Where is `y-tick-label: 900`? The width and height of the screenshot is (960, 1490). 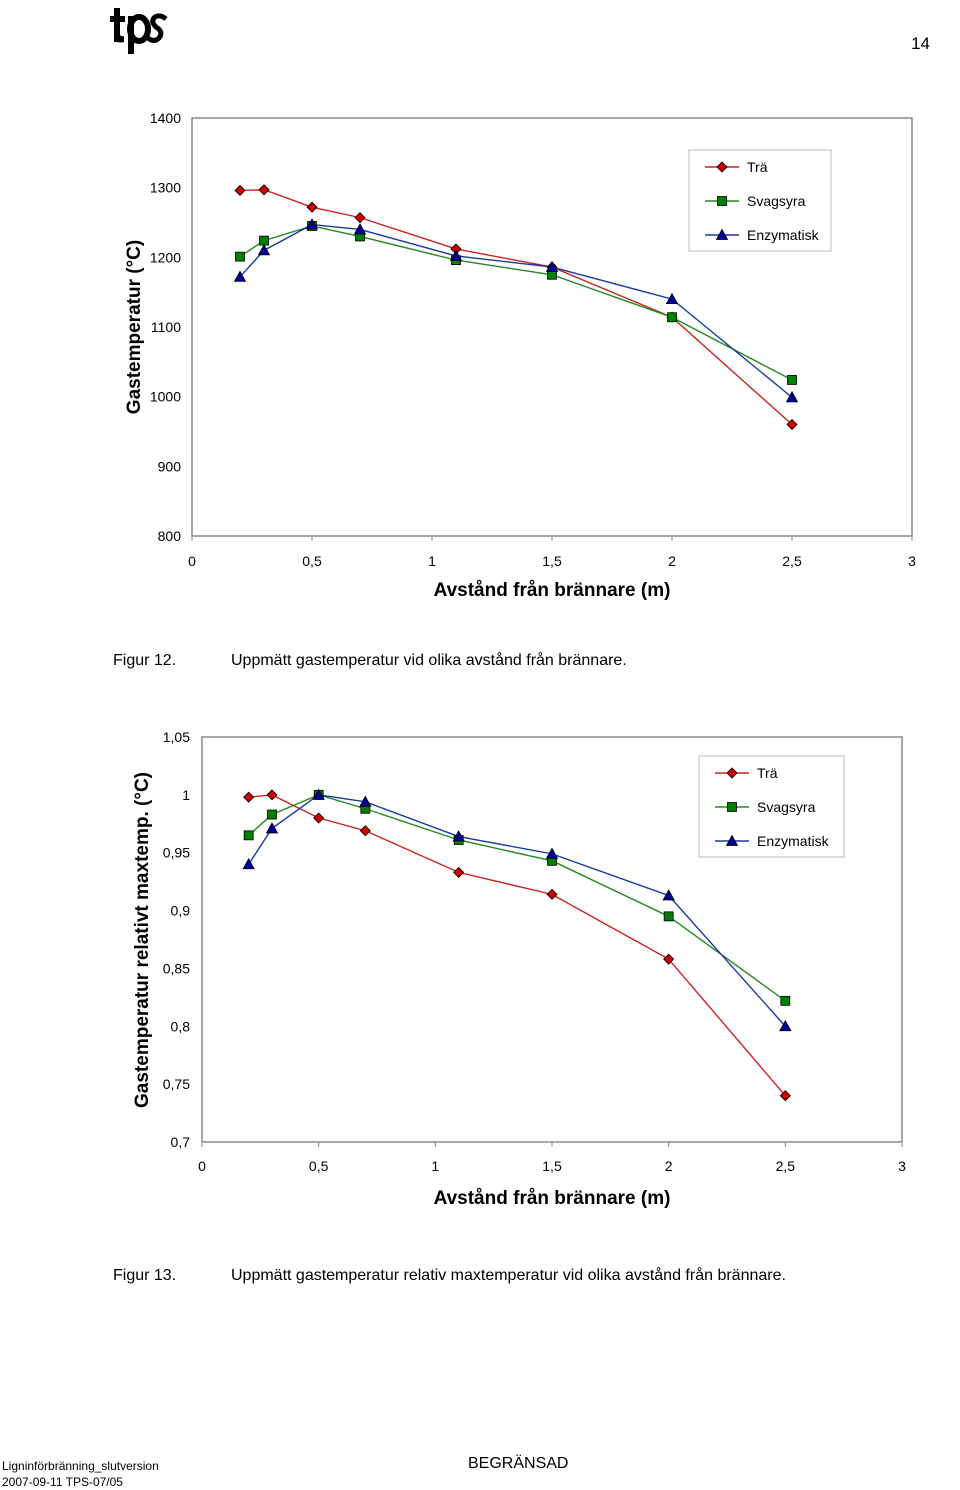 y-tick-label: 900 is located at coordinates (170, 466).